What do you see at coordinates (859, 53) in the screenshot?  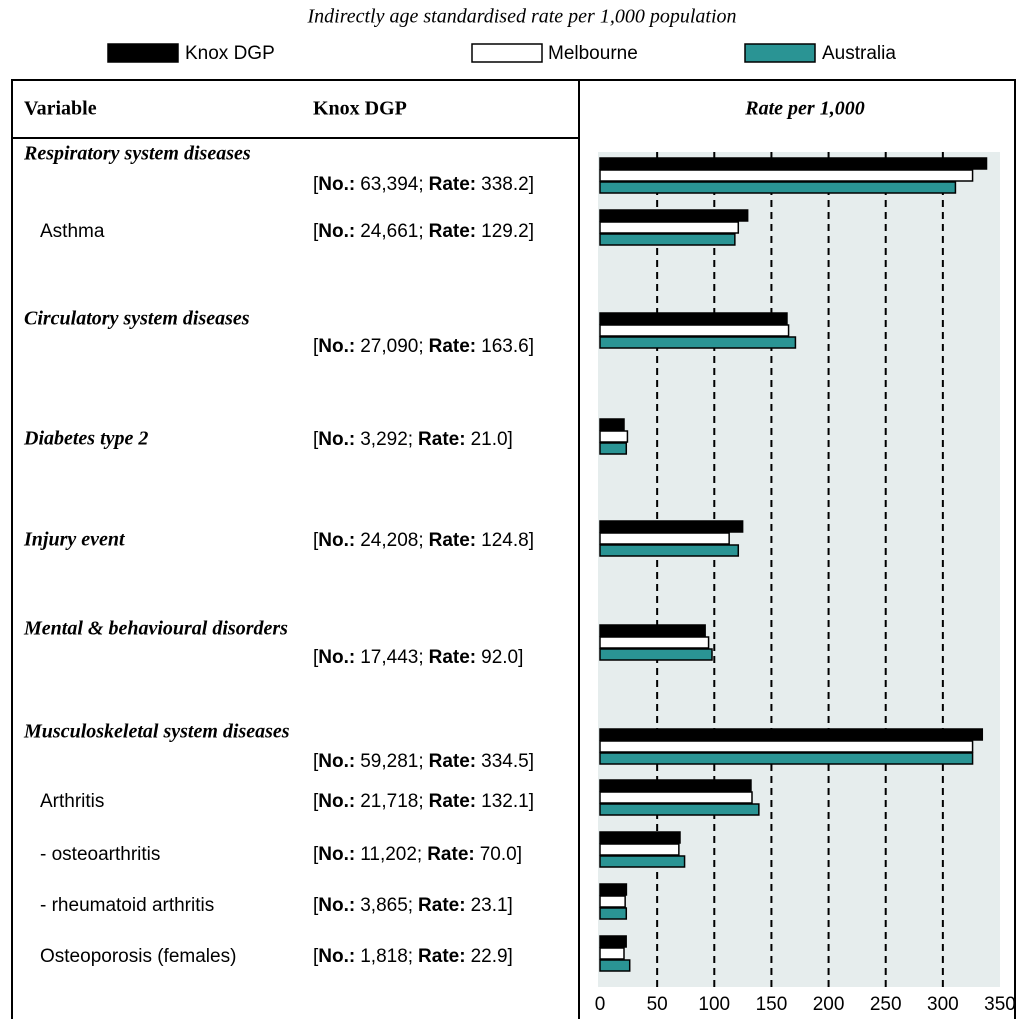 I see `legend-label: Australia` at bounding box center [859, 53].